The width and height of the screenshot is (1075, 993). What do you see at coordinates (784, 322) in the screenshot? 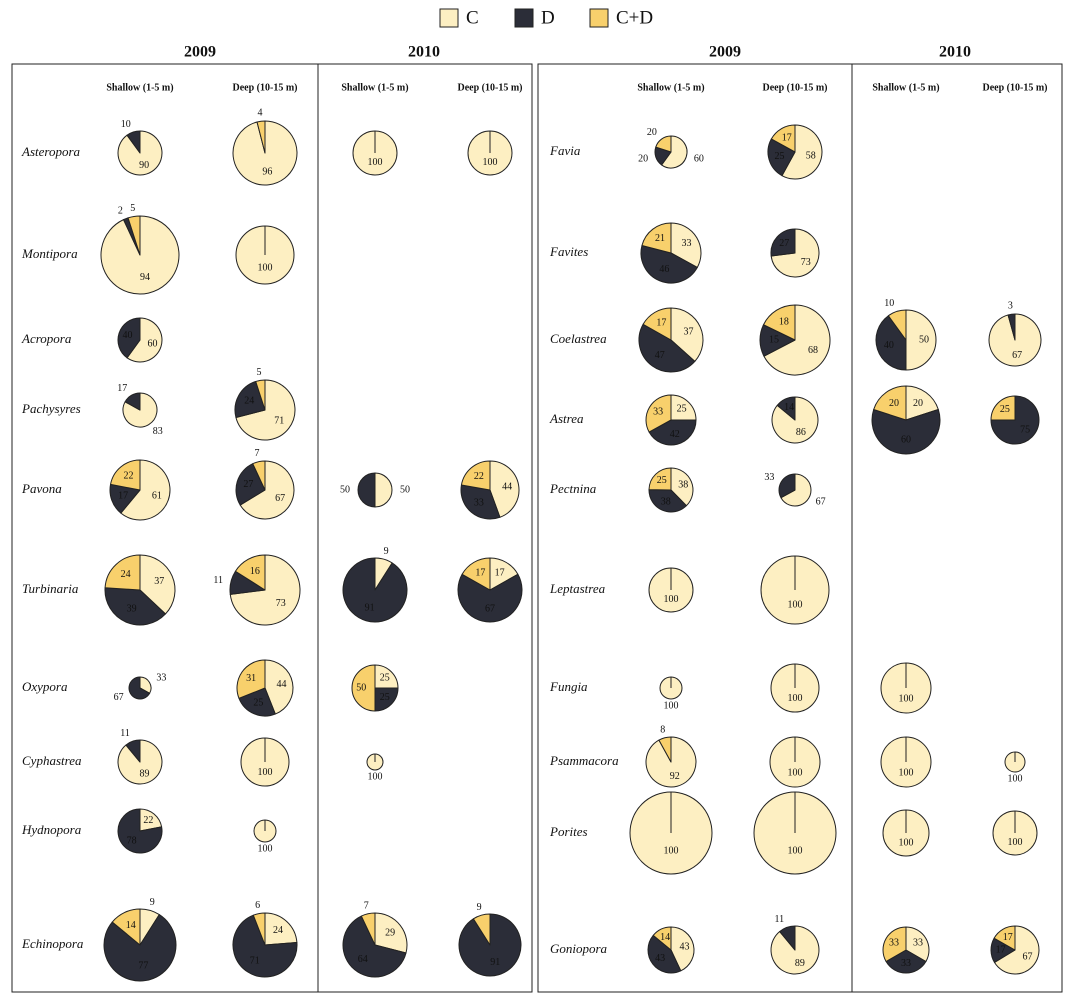
I see `value-label: 18` at bounding box center [784, 322].